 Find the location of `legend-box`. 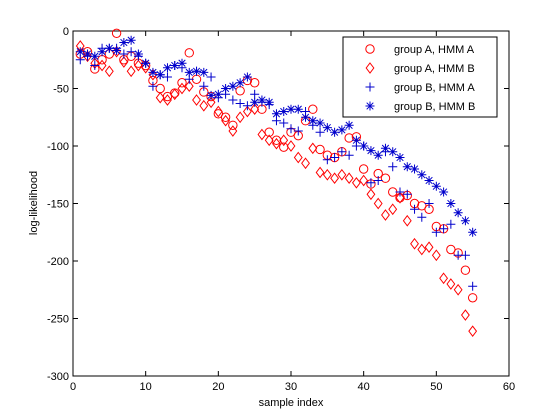

legend-box is located at coordinates (420, 77).